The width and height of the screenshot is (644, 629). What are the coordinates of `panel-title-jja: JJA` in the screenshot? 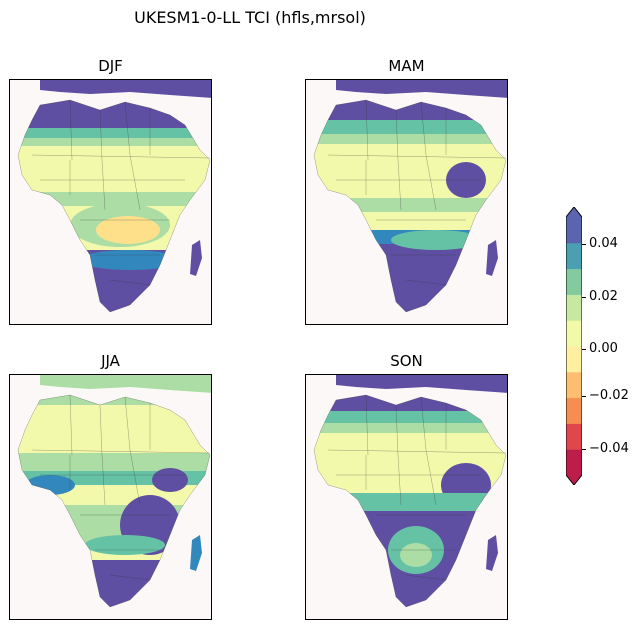 It's located at (110, 361).